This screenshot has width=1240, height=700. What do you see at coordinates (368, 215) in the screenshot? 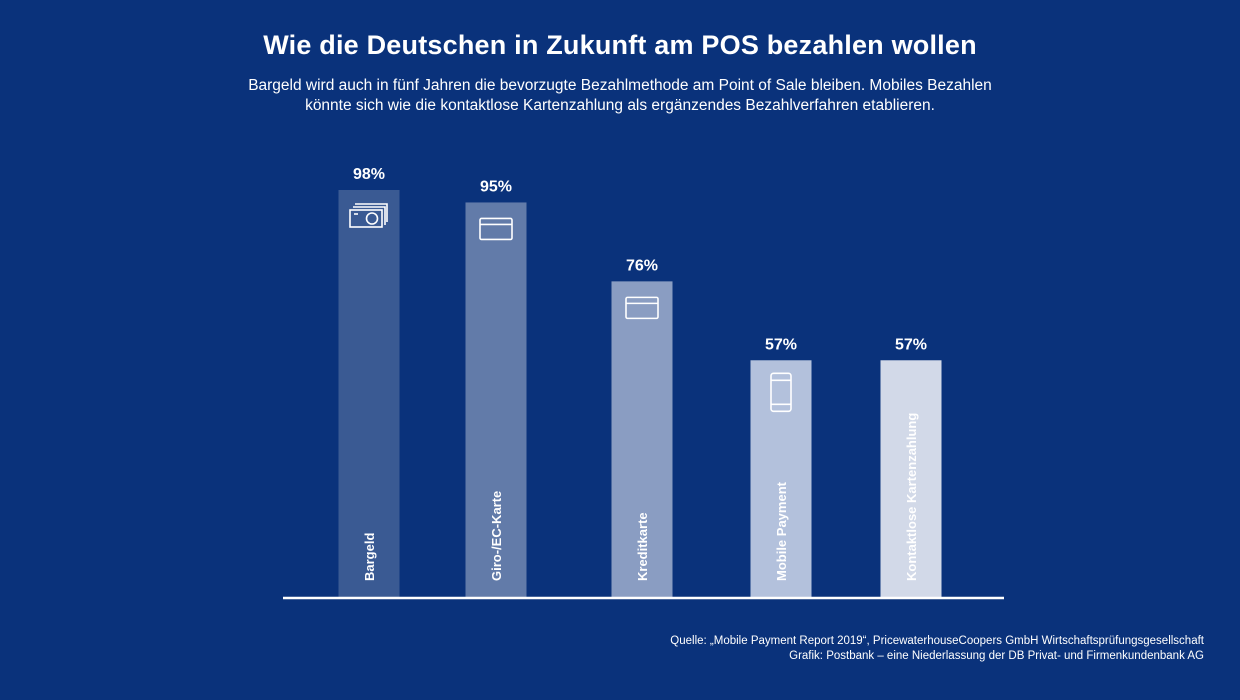
I see `banknotes-icon` at bounding box center [368, 215].